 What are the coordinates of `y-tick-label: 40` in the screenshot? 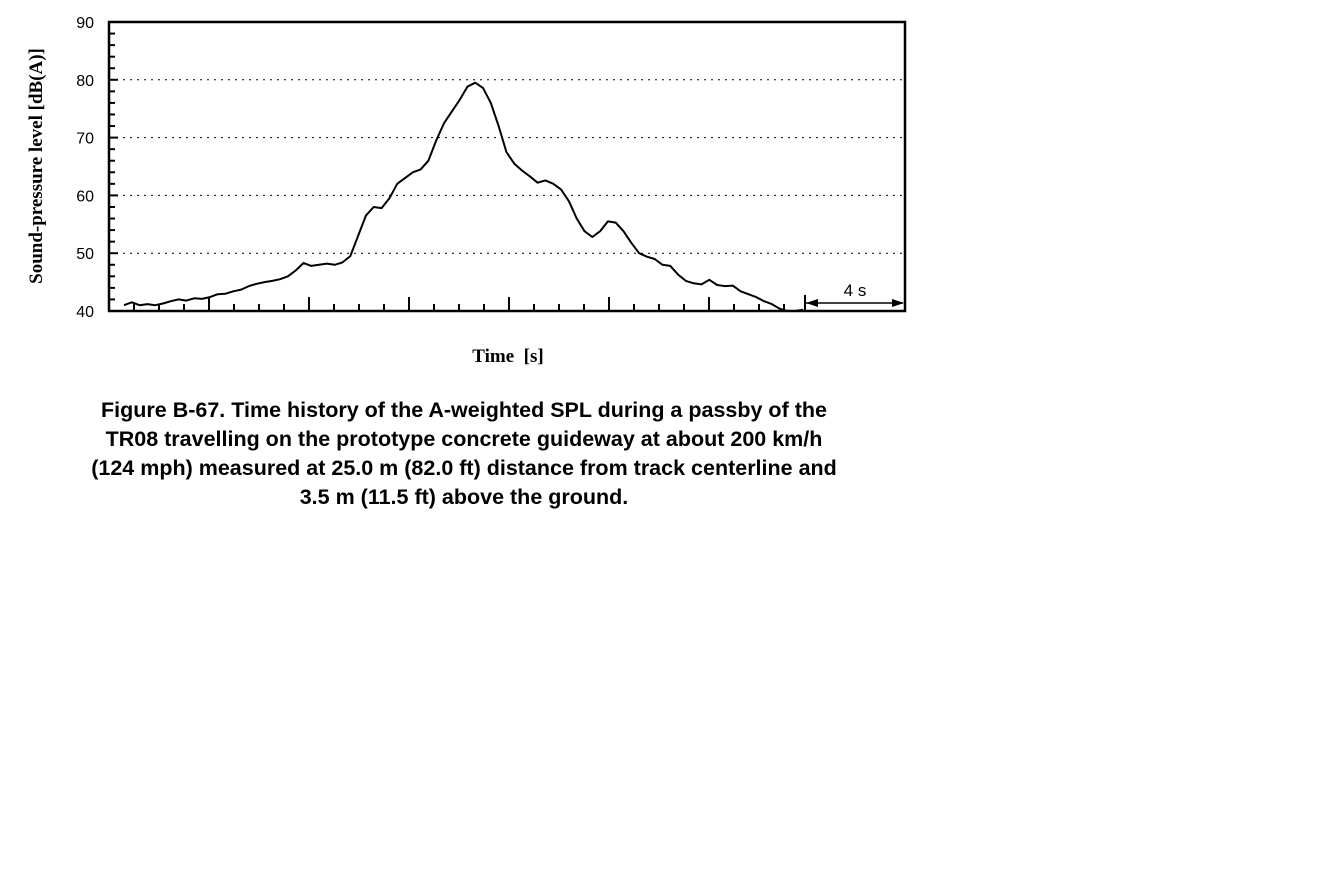 It's located at (85, 312).